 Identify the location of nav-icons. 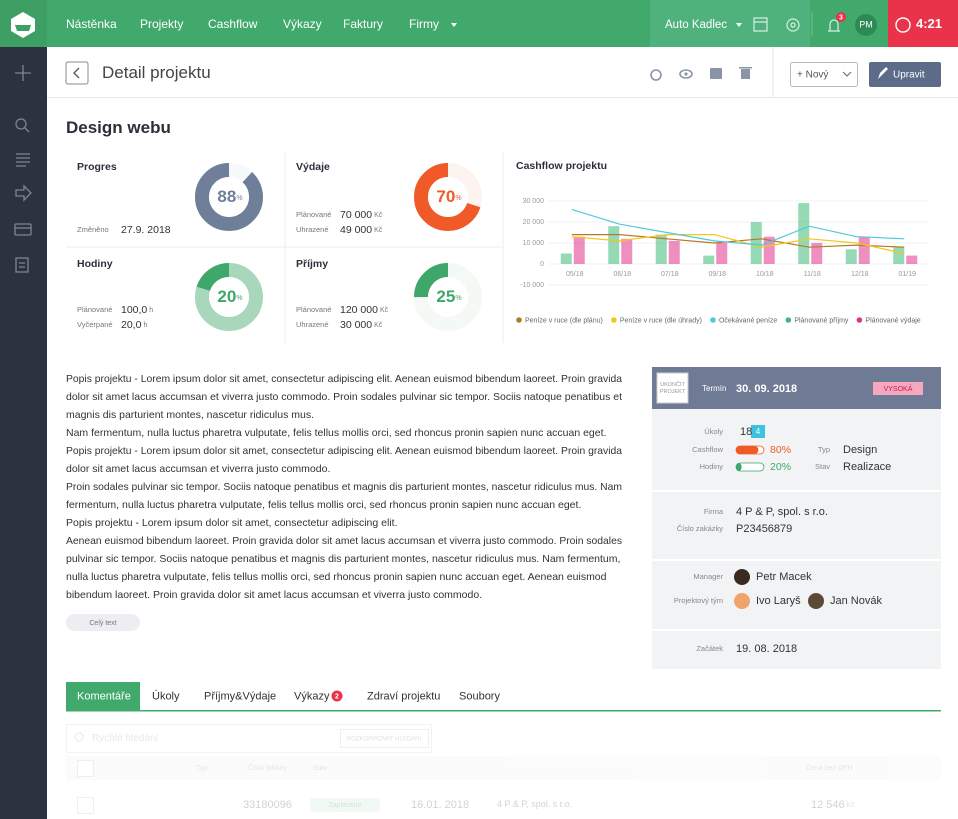
(796, 24).